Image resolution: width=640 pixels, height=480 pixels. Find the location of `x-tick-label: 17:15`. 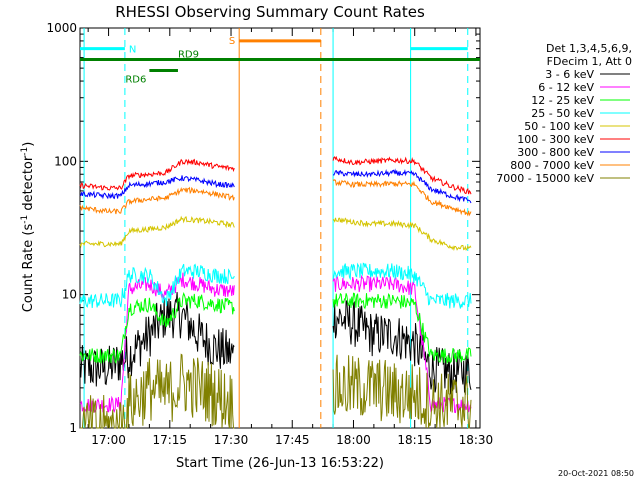

x-tick-label: 17:15 is located at coordinates (169, 440).